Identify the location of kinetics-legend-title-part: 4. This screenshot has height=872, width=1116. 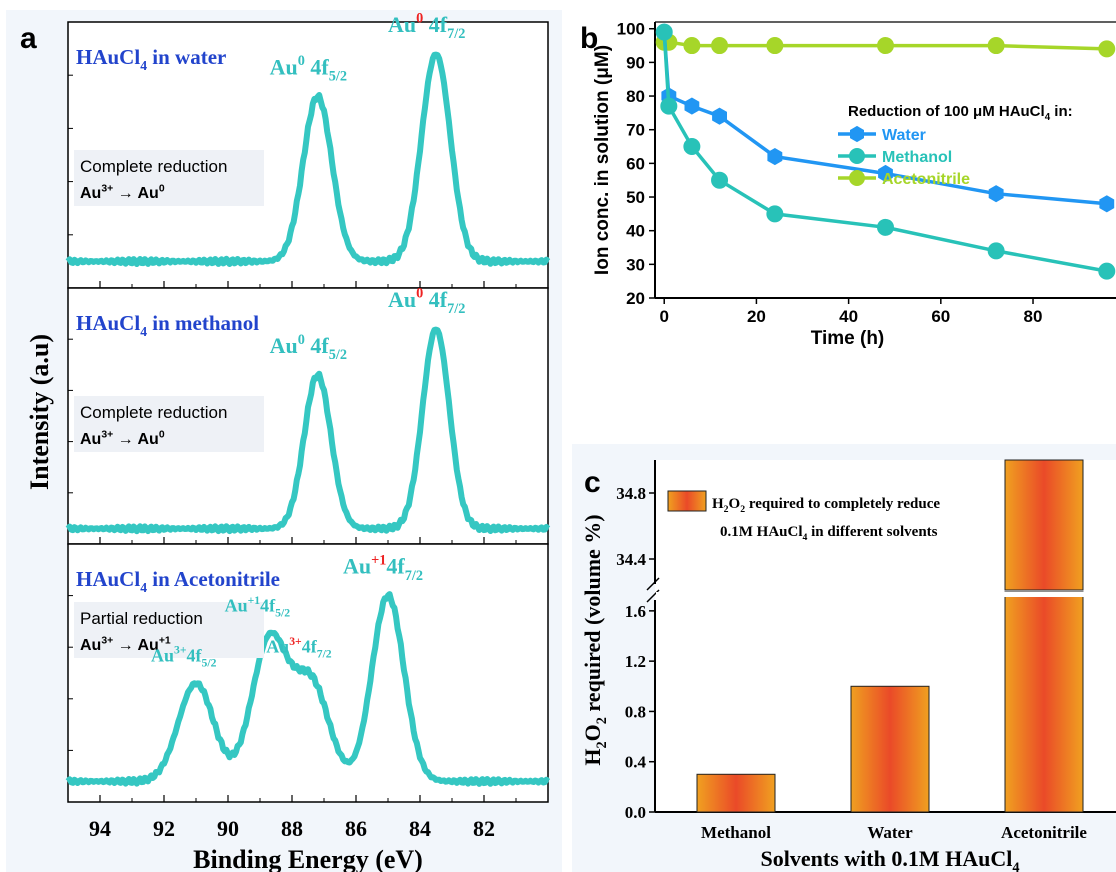
(1048, 117).